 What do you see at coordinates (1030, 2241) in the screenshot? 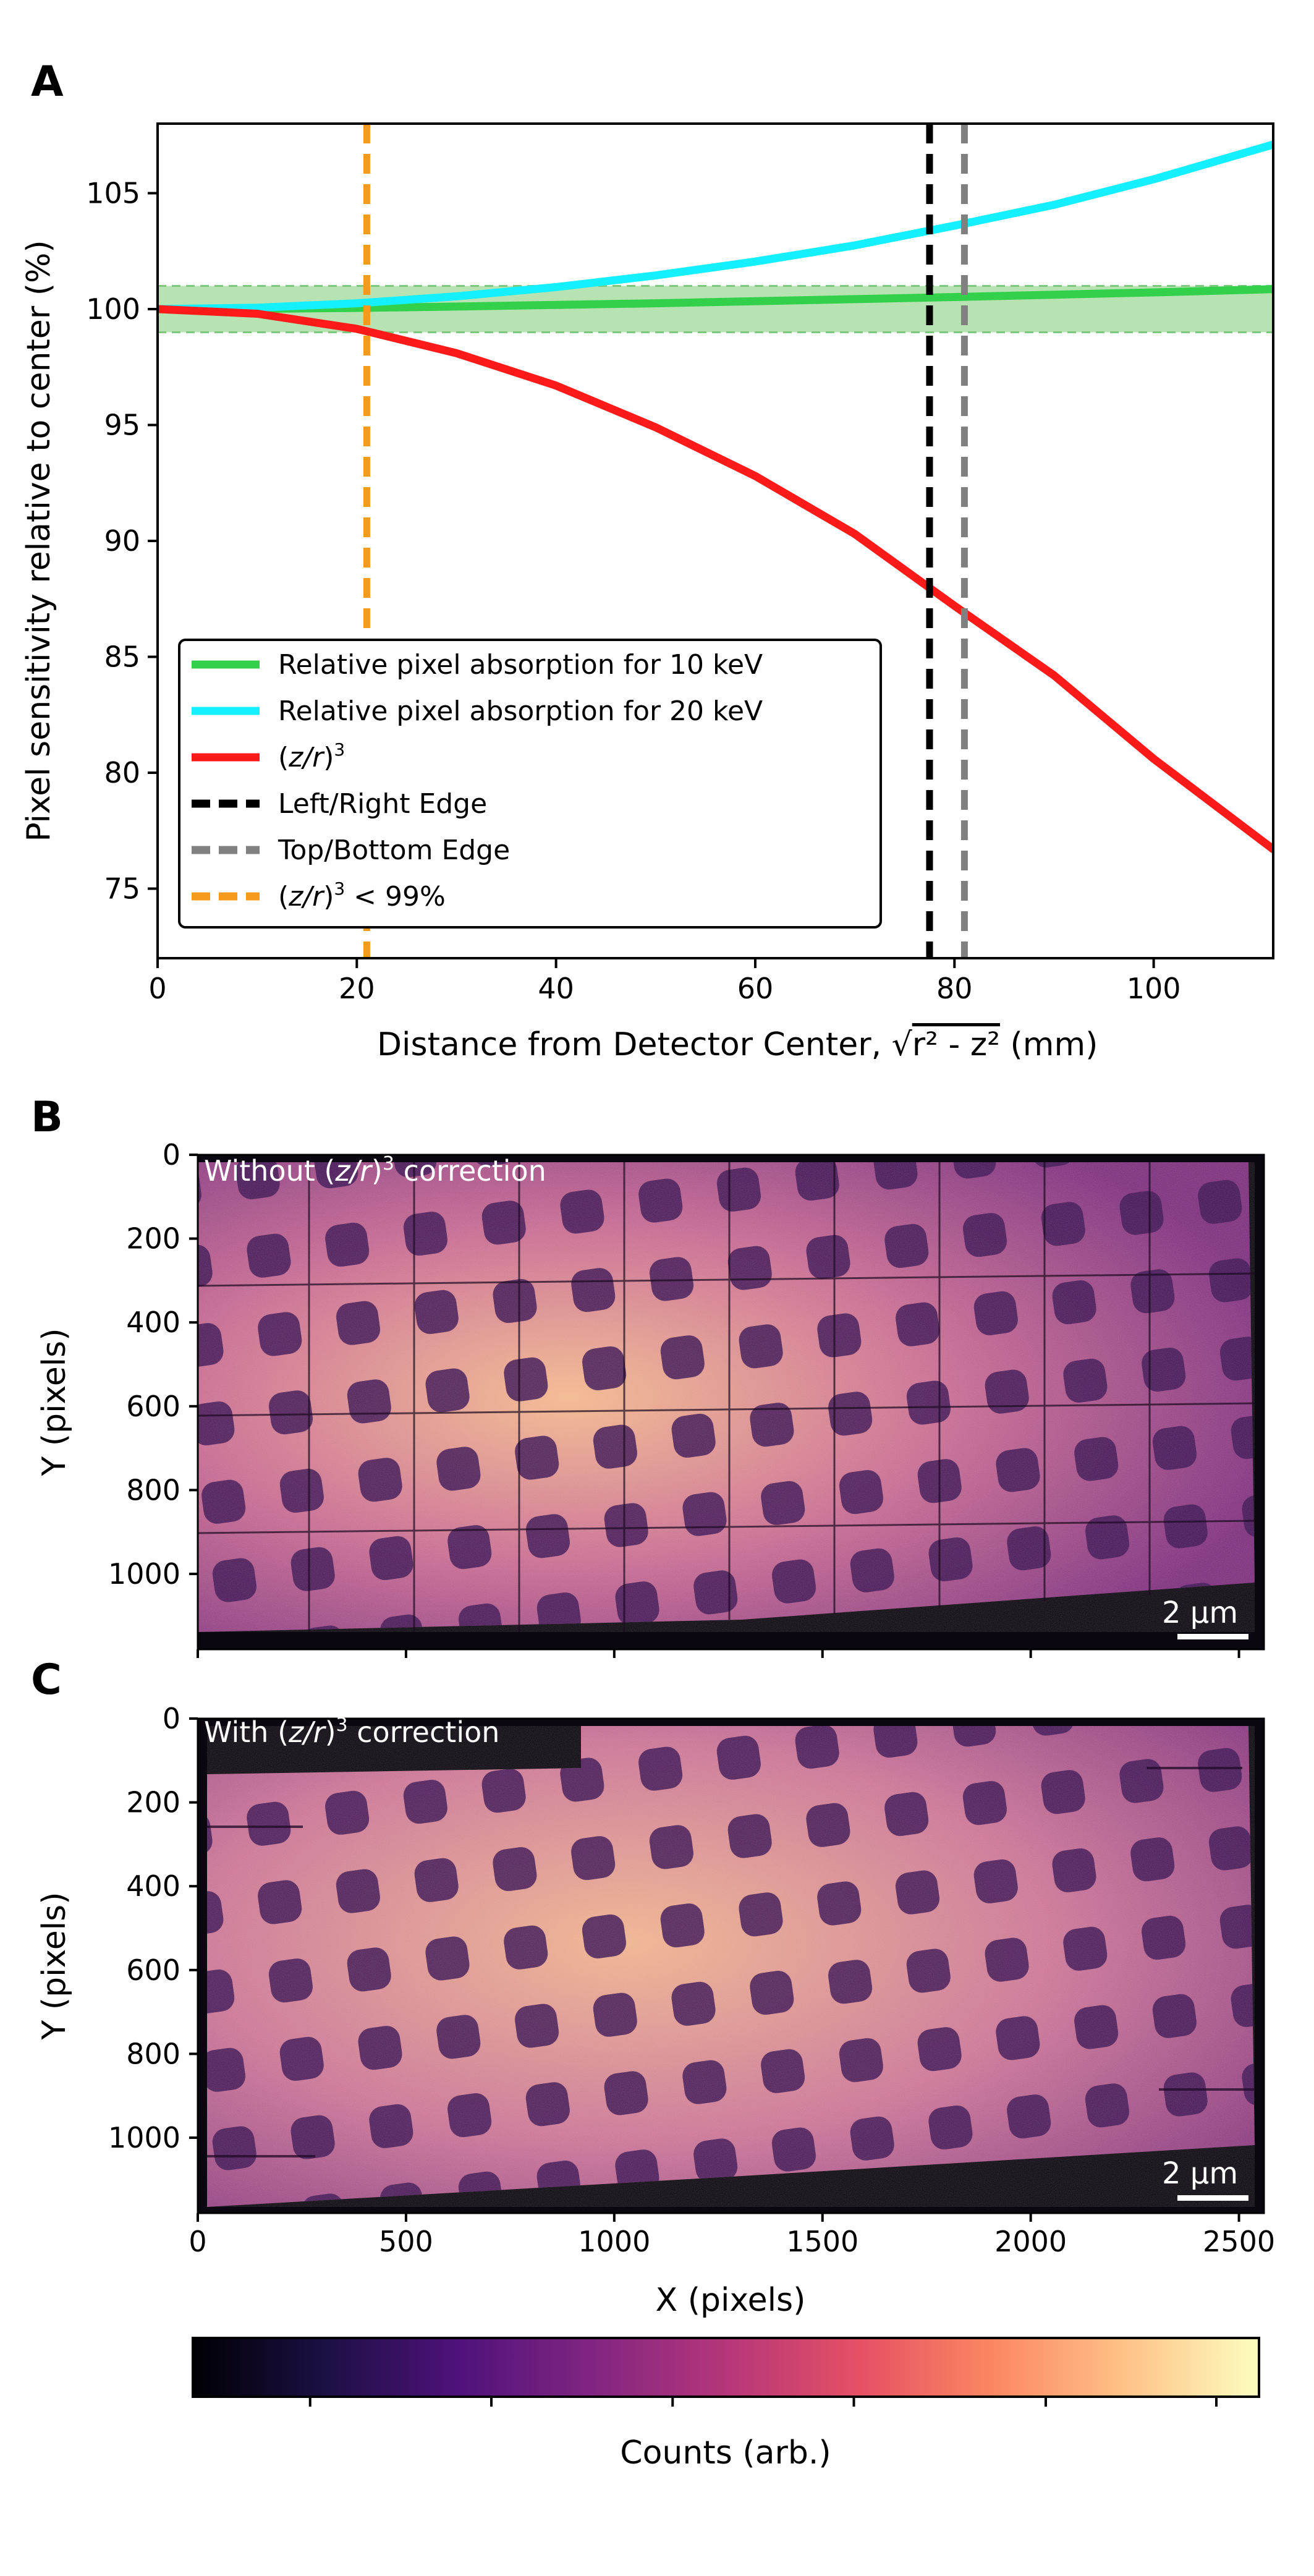
I see `xtick-label: 2000` at bounding box center [1030, 2241].